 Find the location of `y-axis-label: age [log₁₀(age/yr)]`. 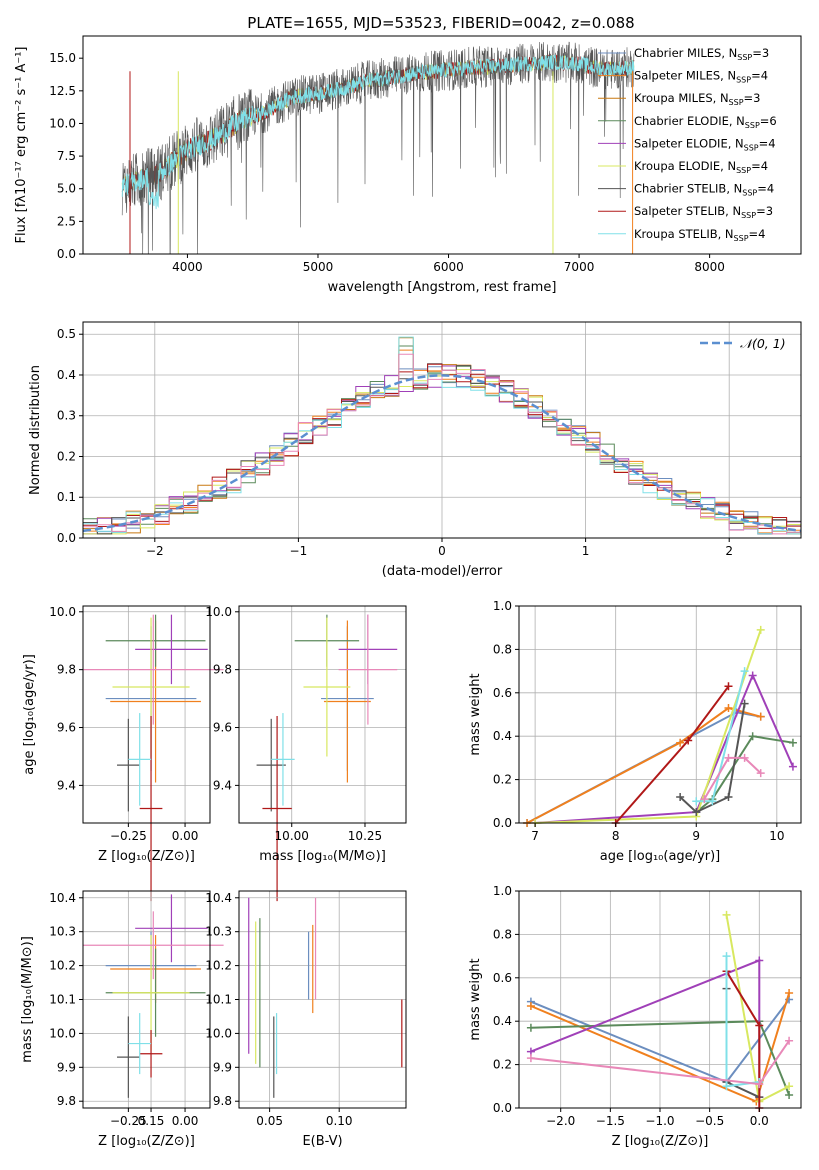

y-axis-label: age [log₁₀(age/yr)] is located at coordinates (29, 714).